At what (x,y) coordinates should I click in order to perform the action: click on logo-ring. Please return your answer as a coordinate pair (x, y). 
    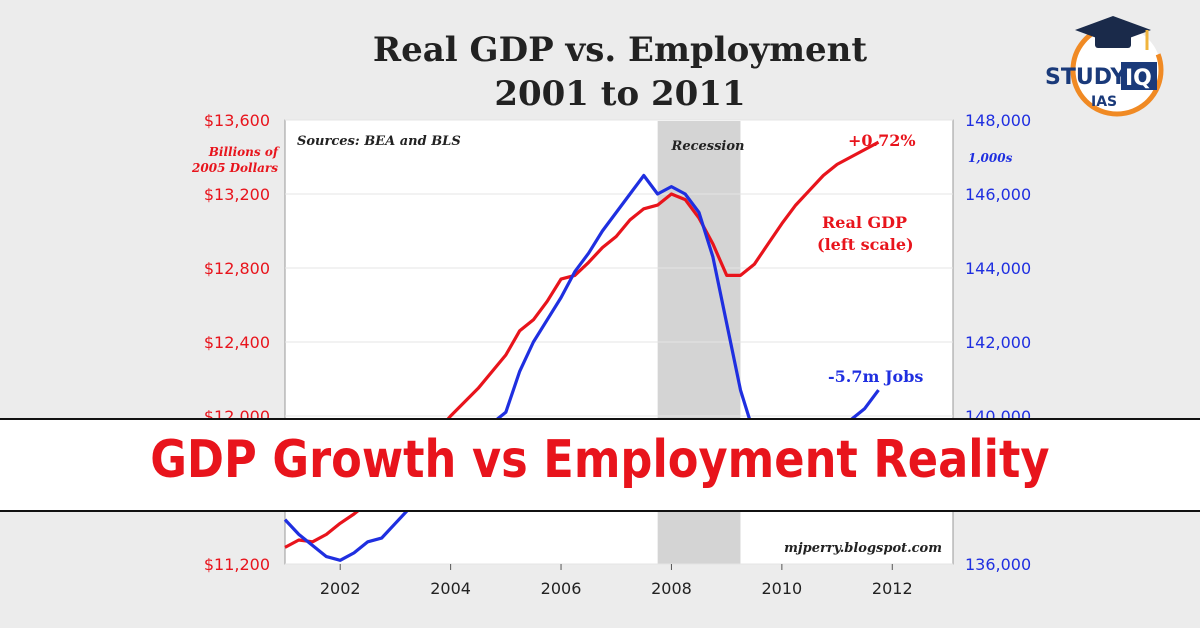
    Looking at the image, I should click on (1117, 70).